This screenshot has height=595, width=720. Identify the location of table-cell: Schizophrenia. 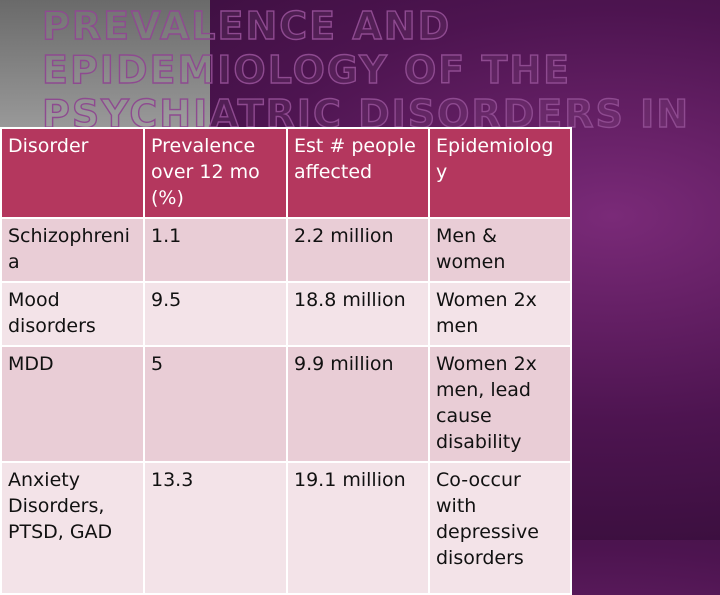
(72, 250).